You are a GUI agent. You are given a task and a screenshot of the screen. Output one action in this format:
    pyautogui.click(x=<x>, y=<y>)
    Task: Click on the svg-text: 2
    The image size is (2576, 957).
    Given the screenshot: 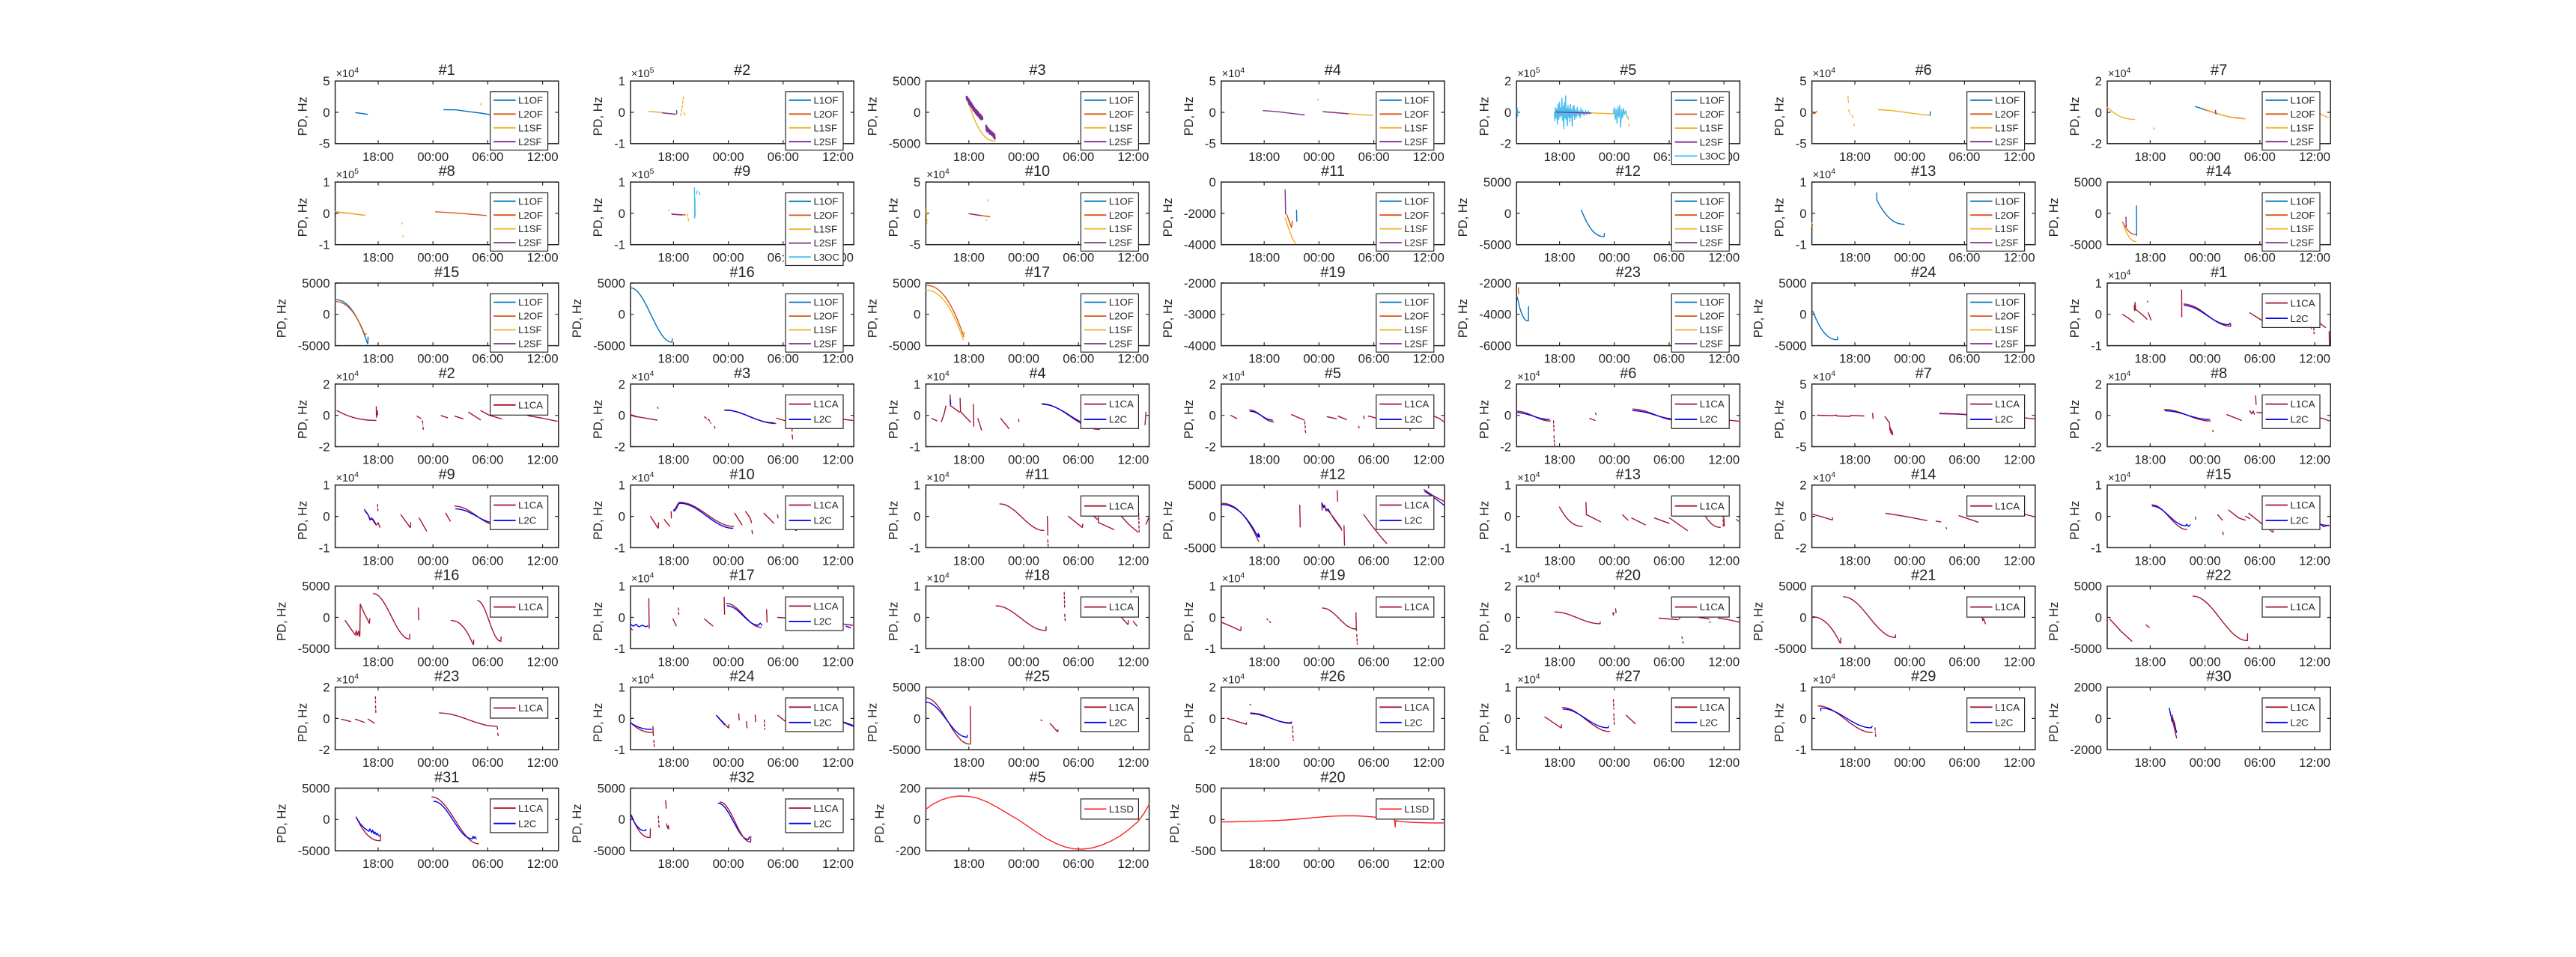 What is the action you would take?
    pyautogui.click(x=1212, y=384)
    